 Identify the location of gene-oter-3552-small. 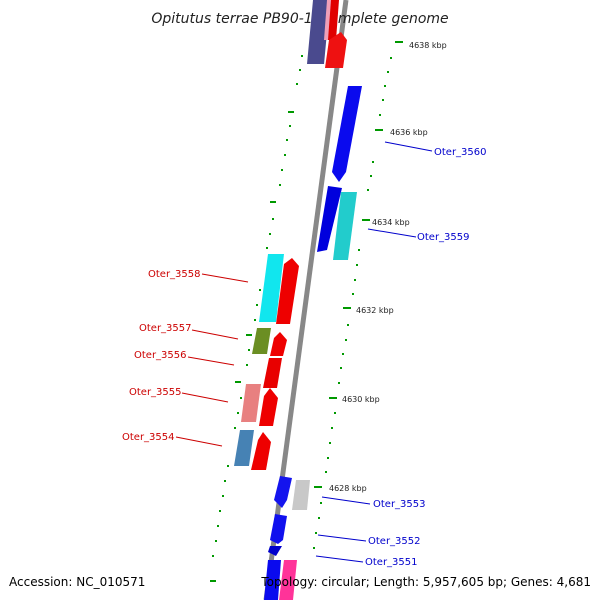
(275, 551).